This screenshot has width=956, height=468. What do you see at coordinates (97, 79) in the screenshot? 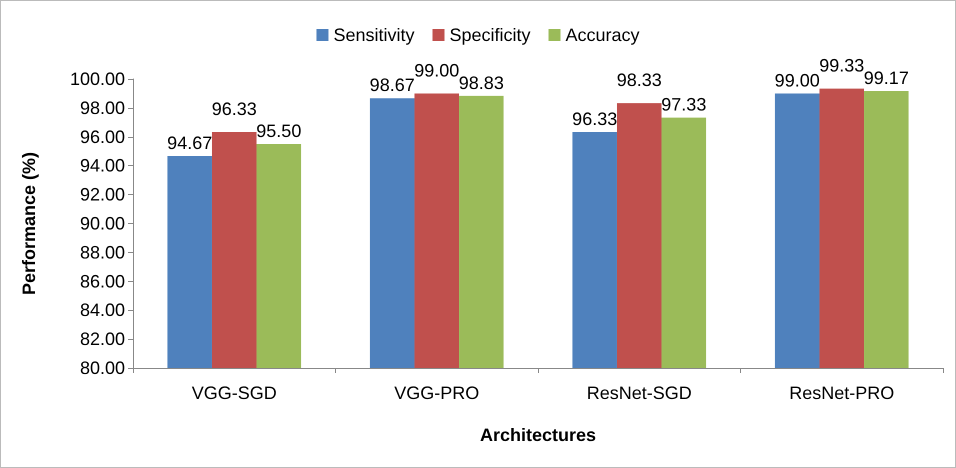
I see `y-tick-label: 100.00` at bounding box center [97, 79].